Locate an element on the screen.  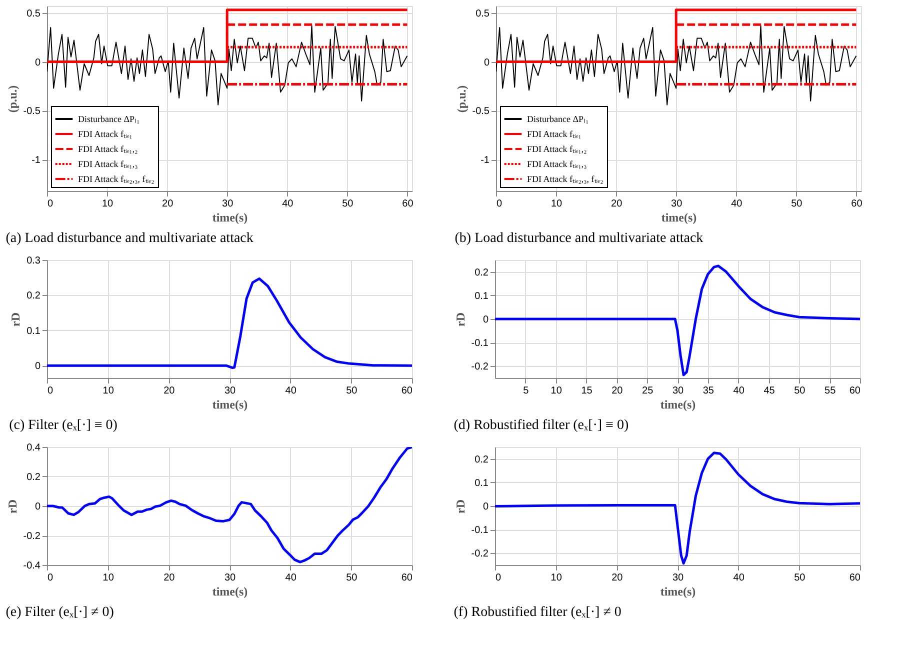
text: (d) Robustified filter (eₓ[·] ≡ 0) is located at coordinates (541, 425).